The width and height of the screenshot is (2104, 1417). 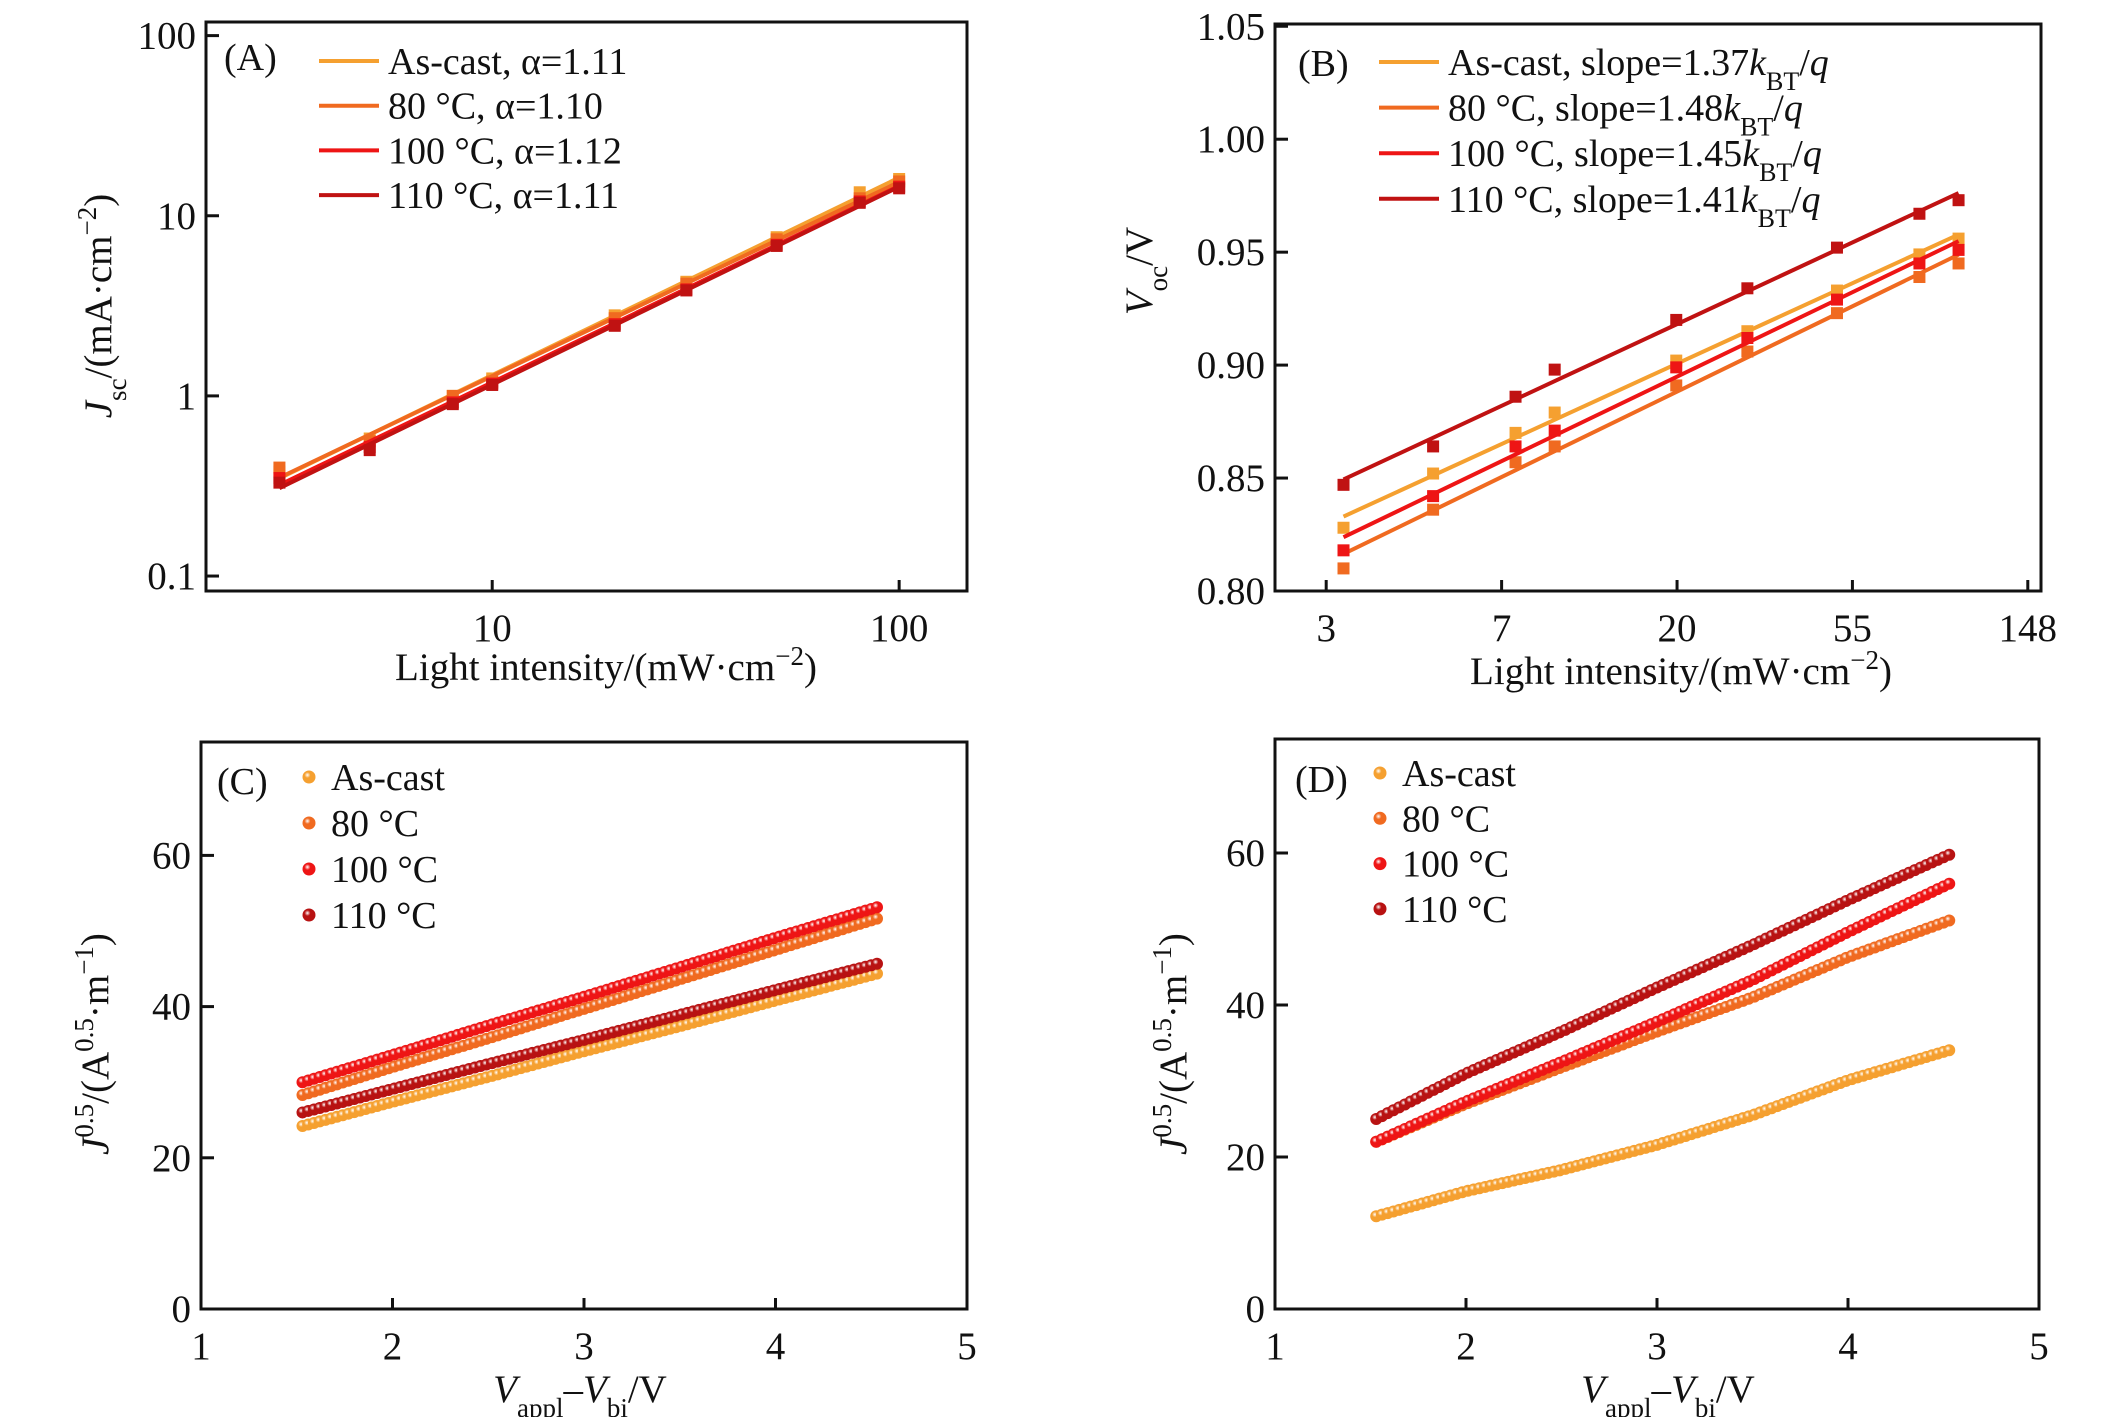 What do you see at coordinates (95, 1078) in the screenshot?
I see `ylabel-part: /(A` at bounding box center [95, 1078].